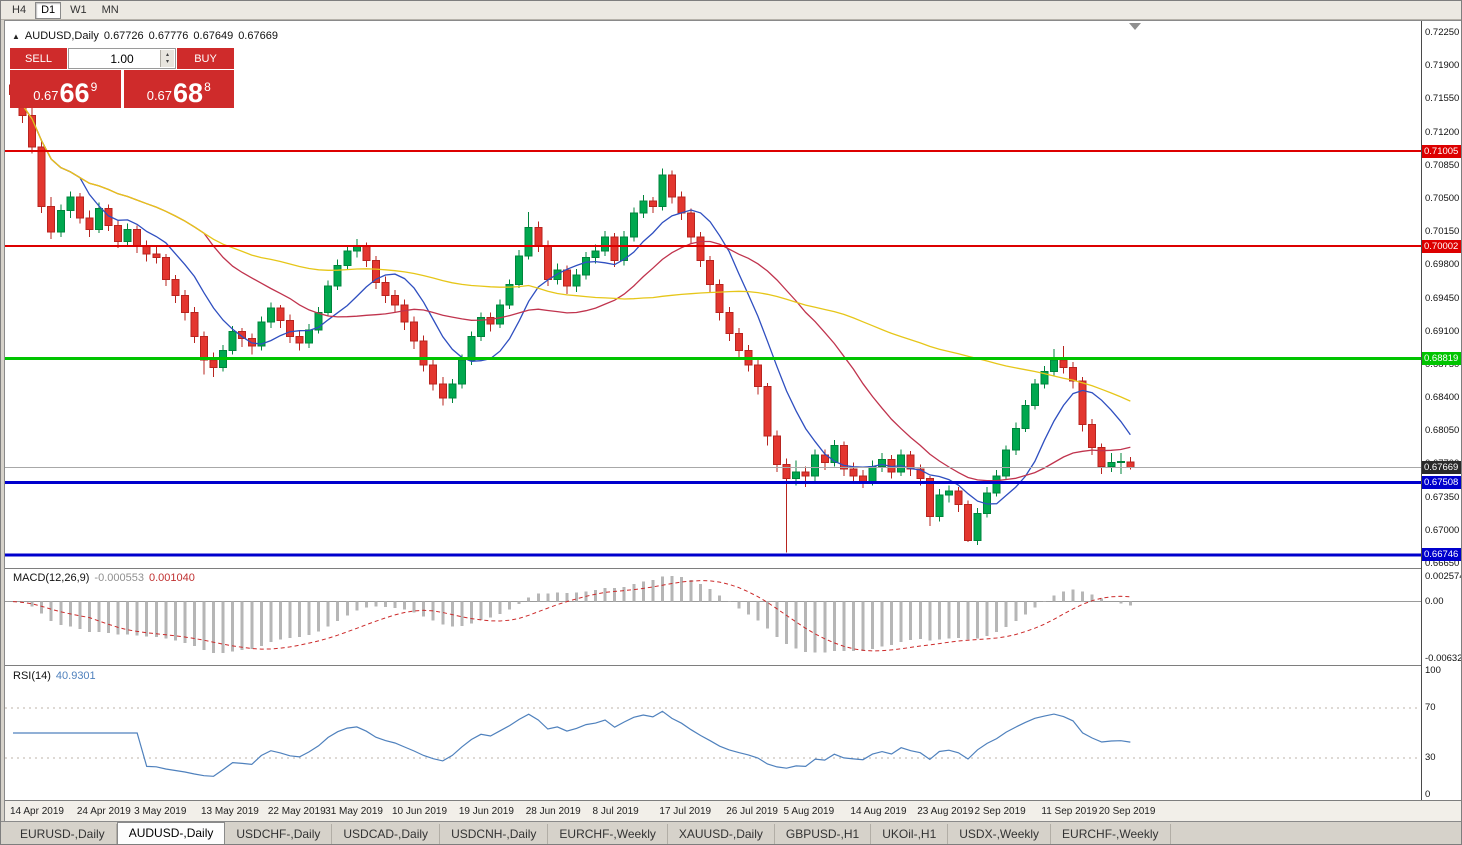 This screenshot has height=845, width=1462. I want to click on symbol-tab-gbpusd-h1: GBPUSD-,H1, so click(823, 834).